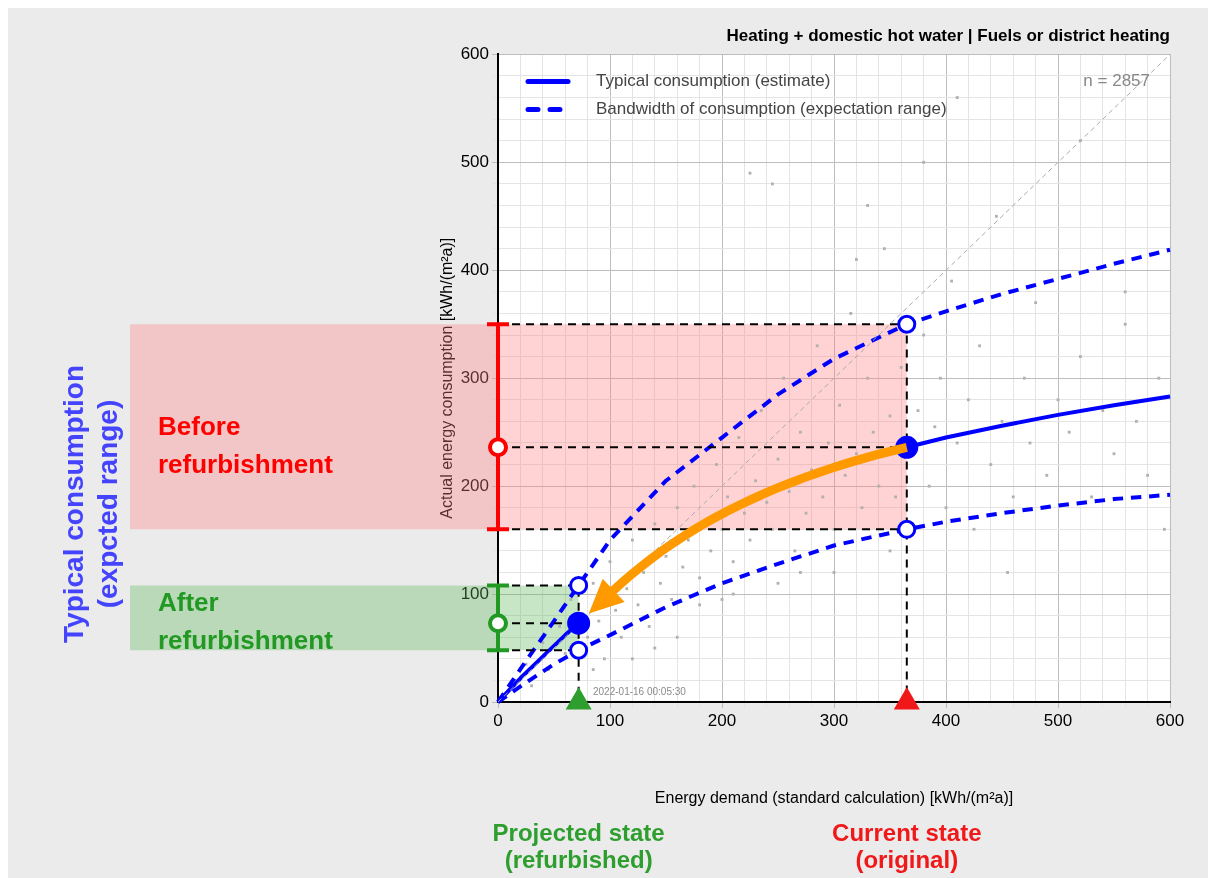 The height and width of the screenshot is (878, 1216). I want to click on text: After refurbishment, so click(246, 621).